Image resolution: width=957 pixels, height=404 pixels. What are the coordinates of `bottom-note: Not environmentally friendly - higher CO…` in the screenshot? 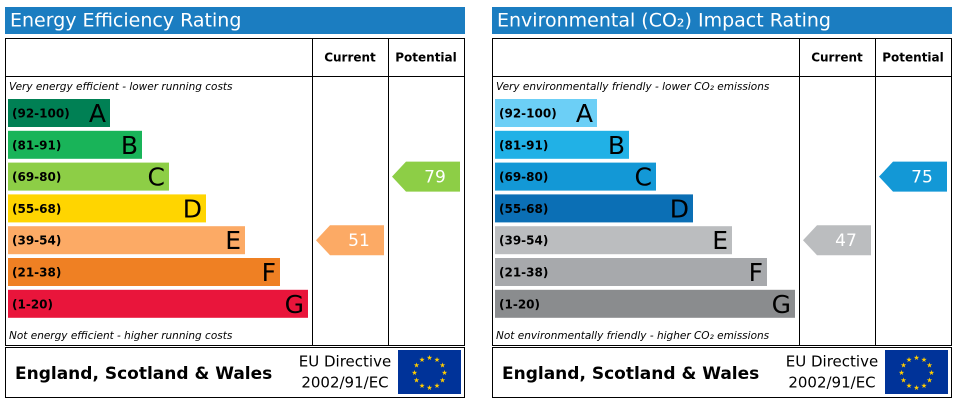 It's located at (633, 336).